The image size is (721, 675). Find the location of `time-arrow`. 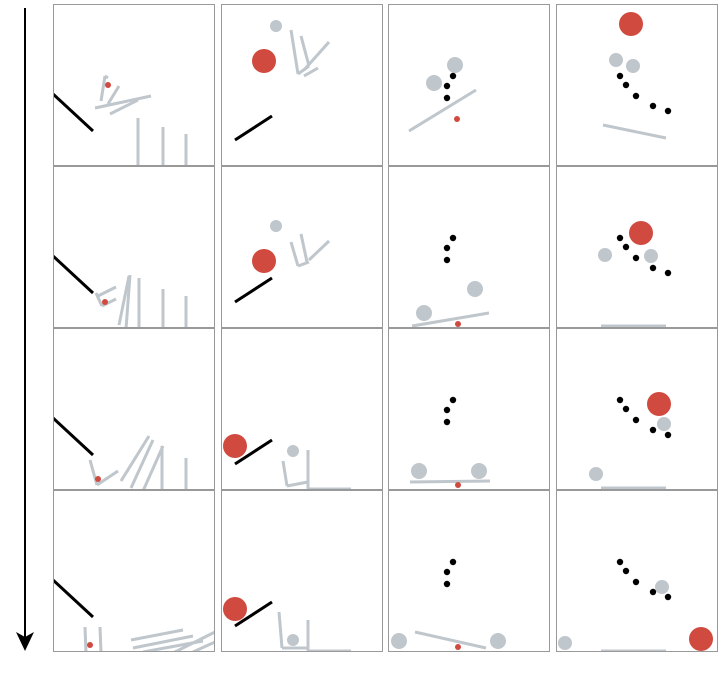

time-arrow is located at coordinates (25, 329).